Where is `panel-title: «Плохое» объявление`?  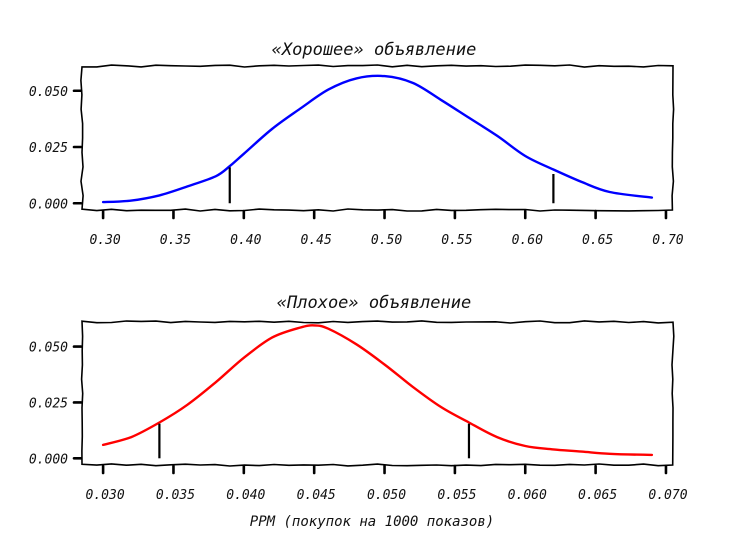
panel-title: «Плохое» объявление is located at coordinates (374, 303).